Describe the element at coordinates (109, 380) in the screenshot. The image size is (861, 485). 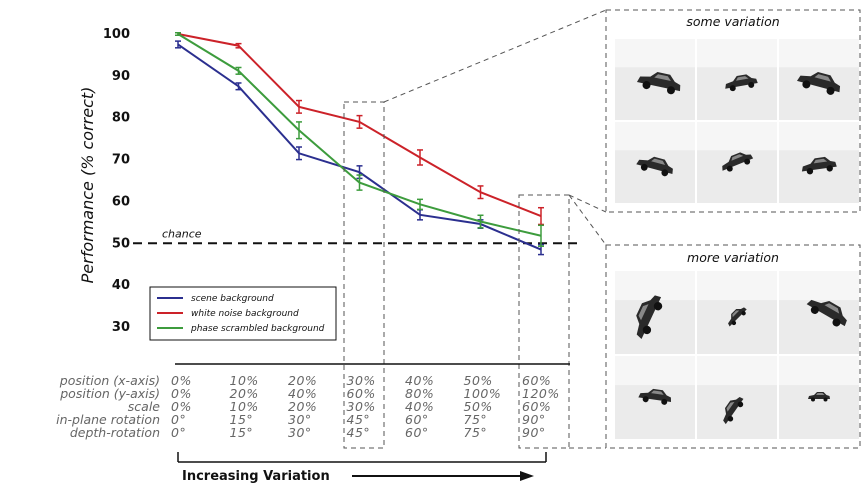
I see `variation-row-label: position (x-axis)` at that location.